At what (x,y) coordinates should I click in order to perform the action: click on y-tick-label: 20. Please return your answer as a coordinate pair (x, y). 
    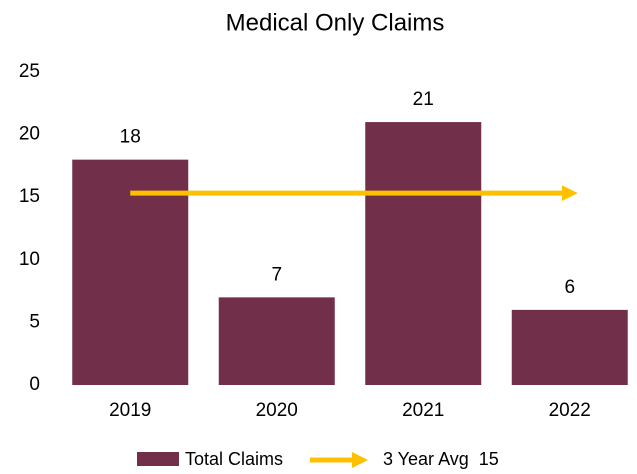
    Looking at the image, I should click on (29, 134).